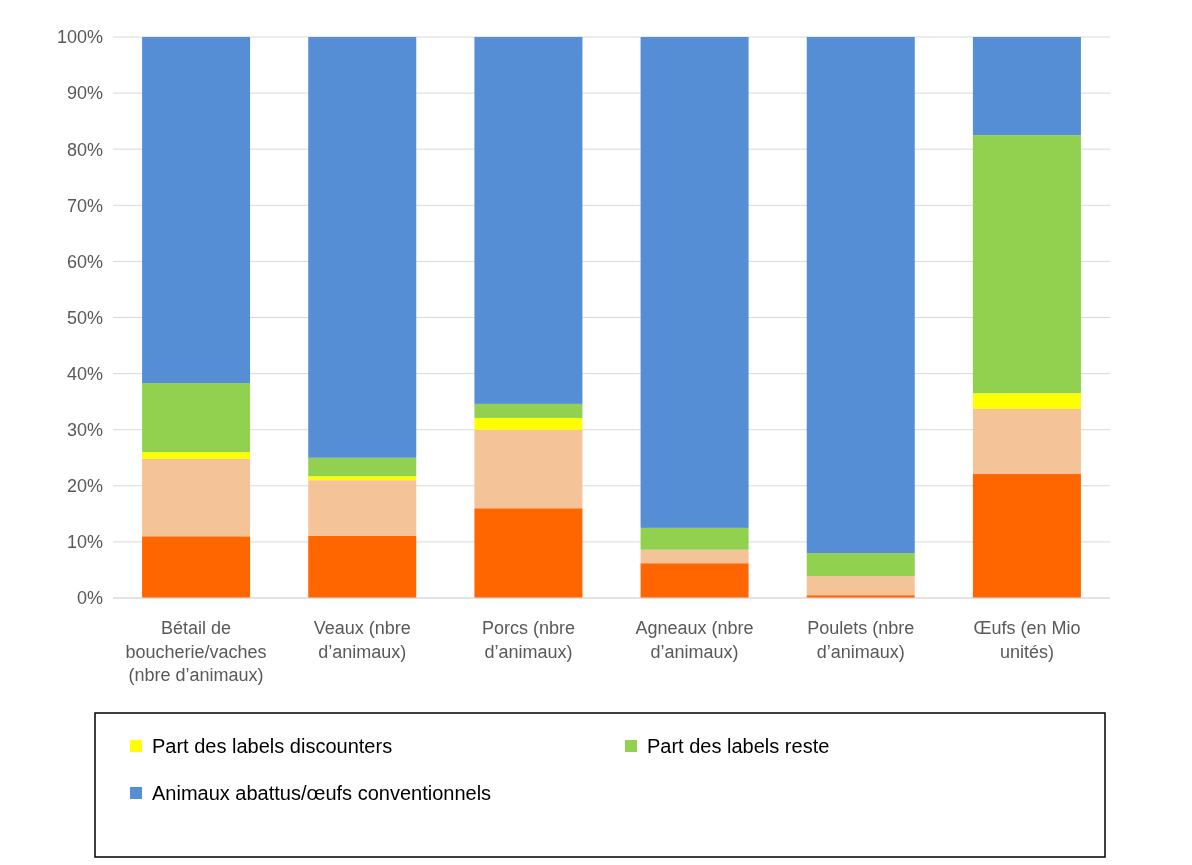 Image resolution: width=1192 pixels, height=865 pixels. What do you see at coordinates (322, 793) in the screenshot?
I see `legend-label: Animaux abattus/œufs conventionnels` at bounding box center [322, 793].